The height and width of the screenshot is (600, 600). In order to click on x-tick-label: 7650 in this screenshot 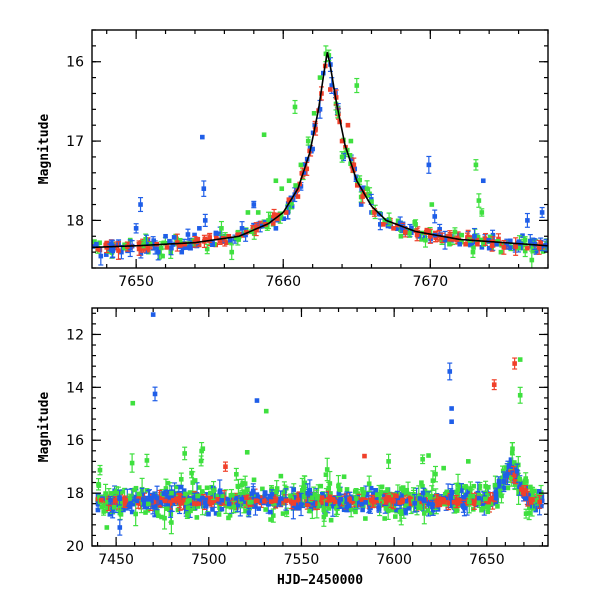, I will do `click(487, 560)`.